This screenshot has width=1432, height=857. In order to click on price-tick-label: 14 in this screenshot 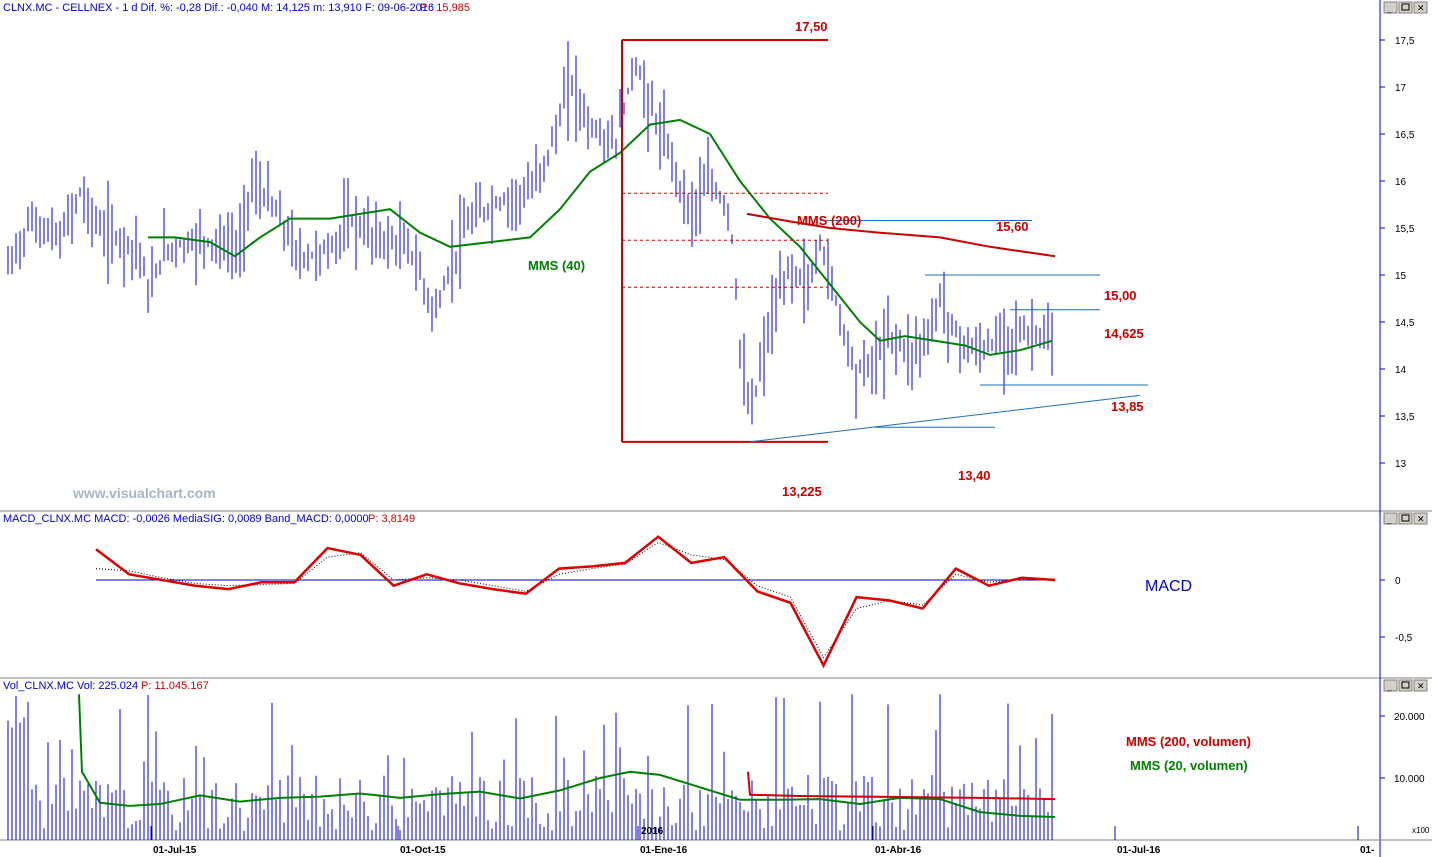, I will do `click(1401, 370)`.